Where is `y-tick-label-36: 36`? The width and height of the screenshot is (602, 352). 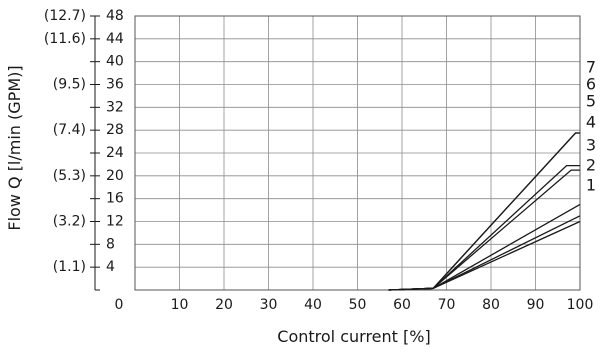 y-tick-label-36: 36 is located at coordinates (115, 85).